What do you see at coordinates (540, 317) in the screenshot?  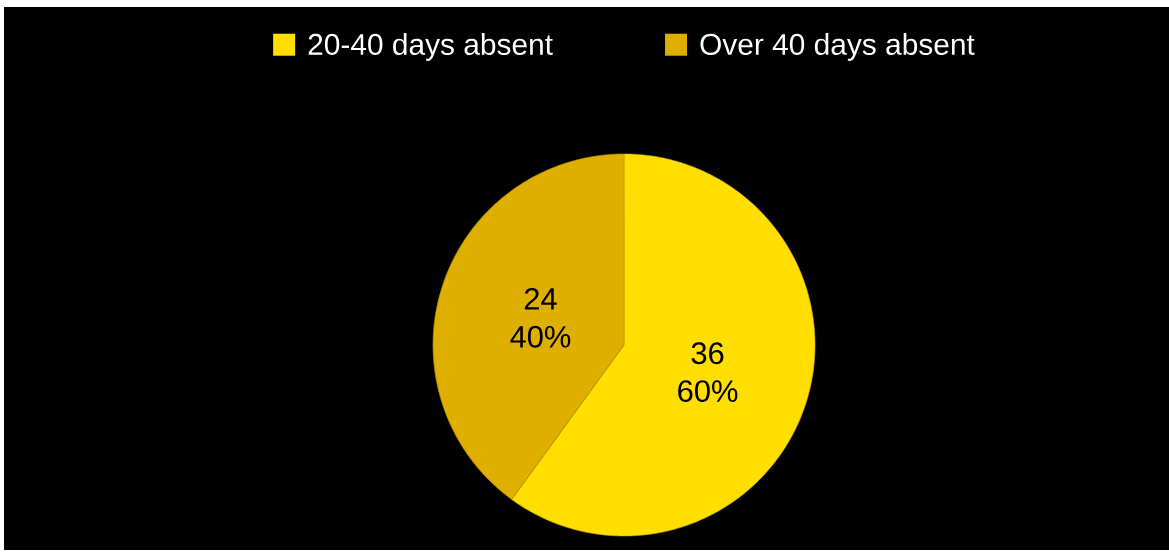 I see `data-label: 24 40%` at bounding box center [540, 317].